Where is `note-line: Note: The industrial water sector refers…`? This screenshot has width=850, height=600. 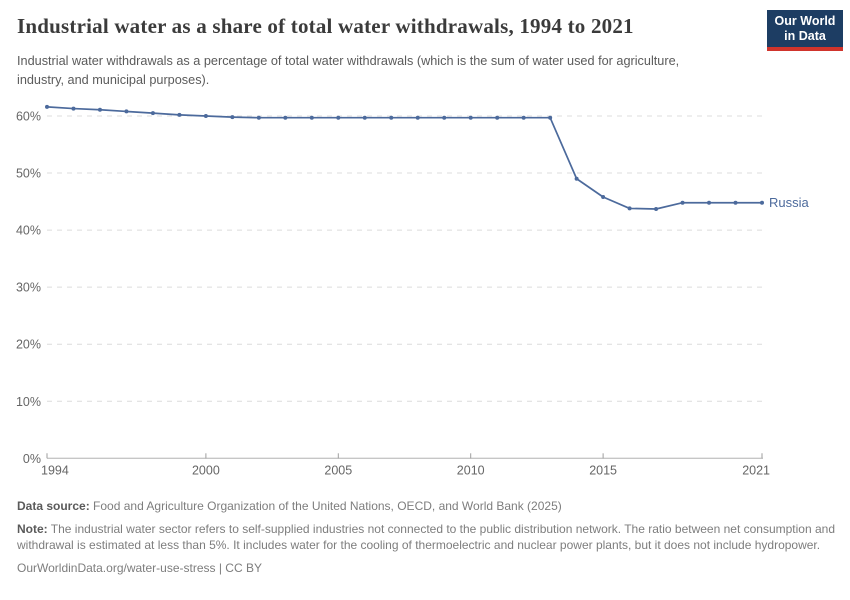
note-line: Note: The industrial water sector refers… is located at coordinates (426, 537).